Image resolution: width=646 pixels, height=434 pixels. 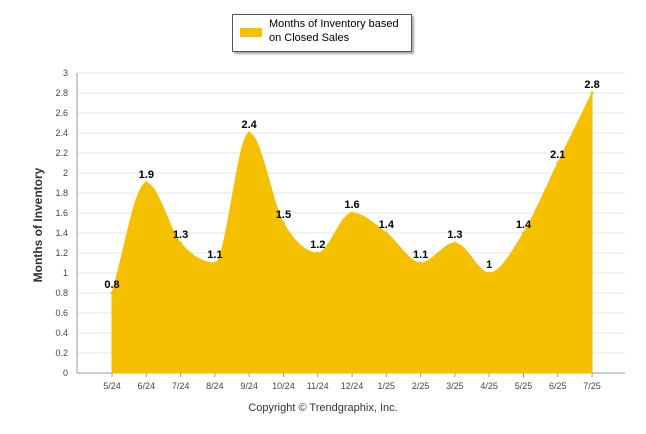 I want to click on data-label: 0.8, so click(x=111, y=285).